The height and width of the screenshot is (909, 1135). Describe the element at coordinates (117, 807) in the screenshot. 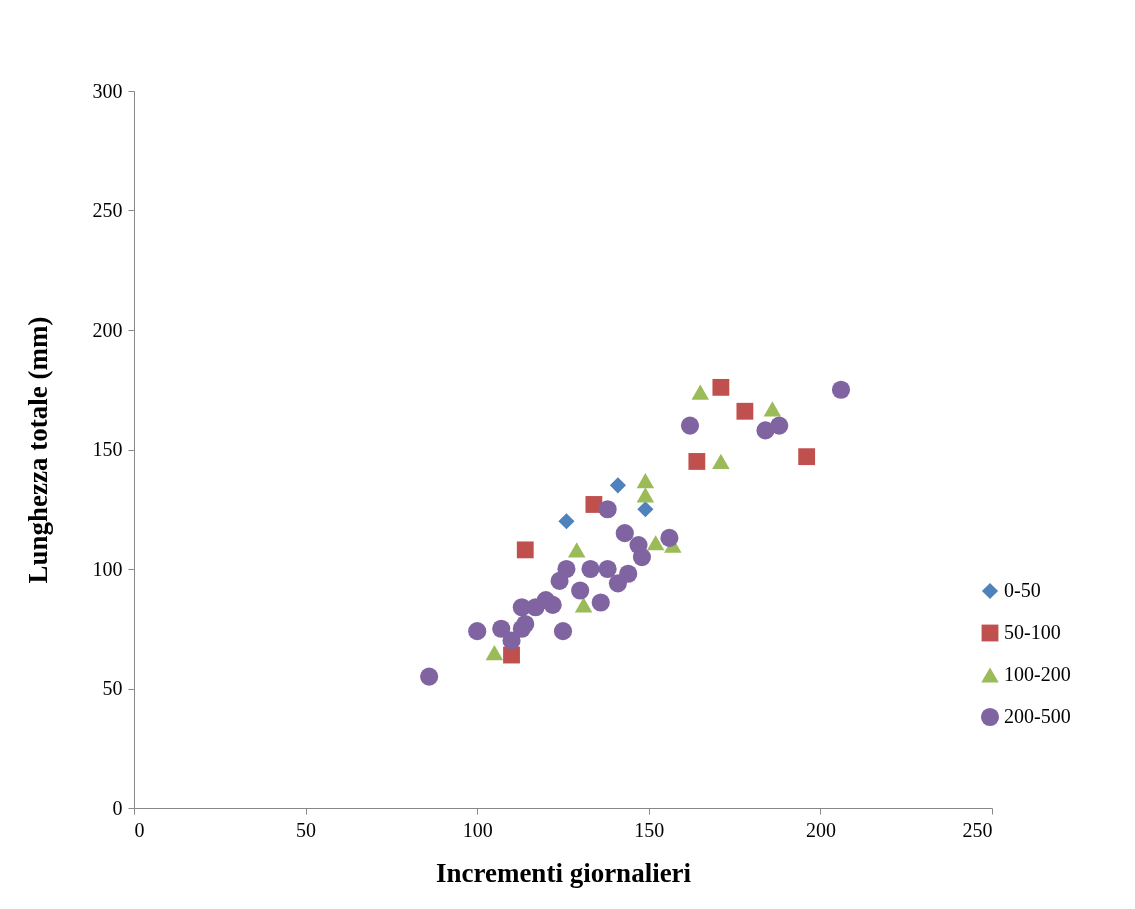

I see `y-tick-label: 0` at that location.